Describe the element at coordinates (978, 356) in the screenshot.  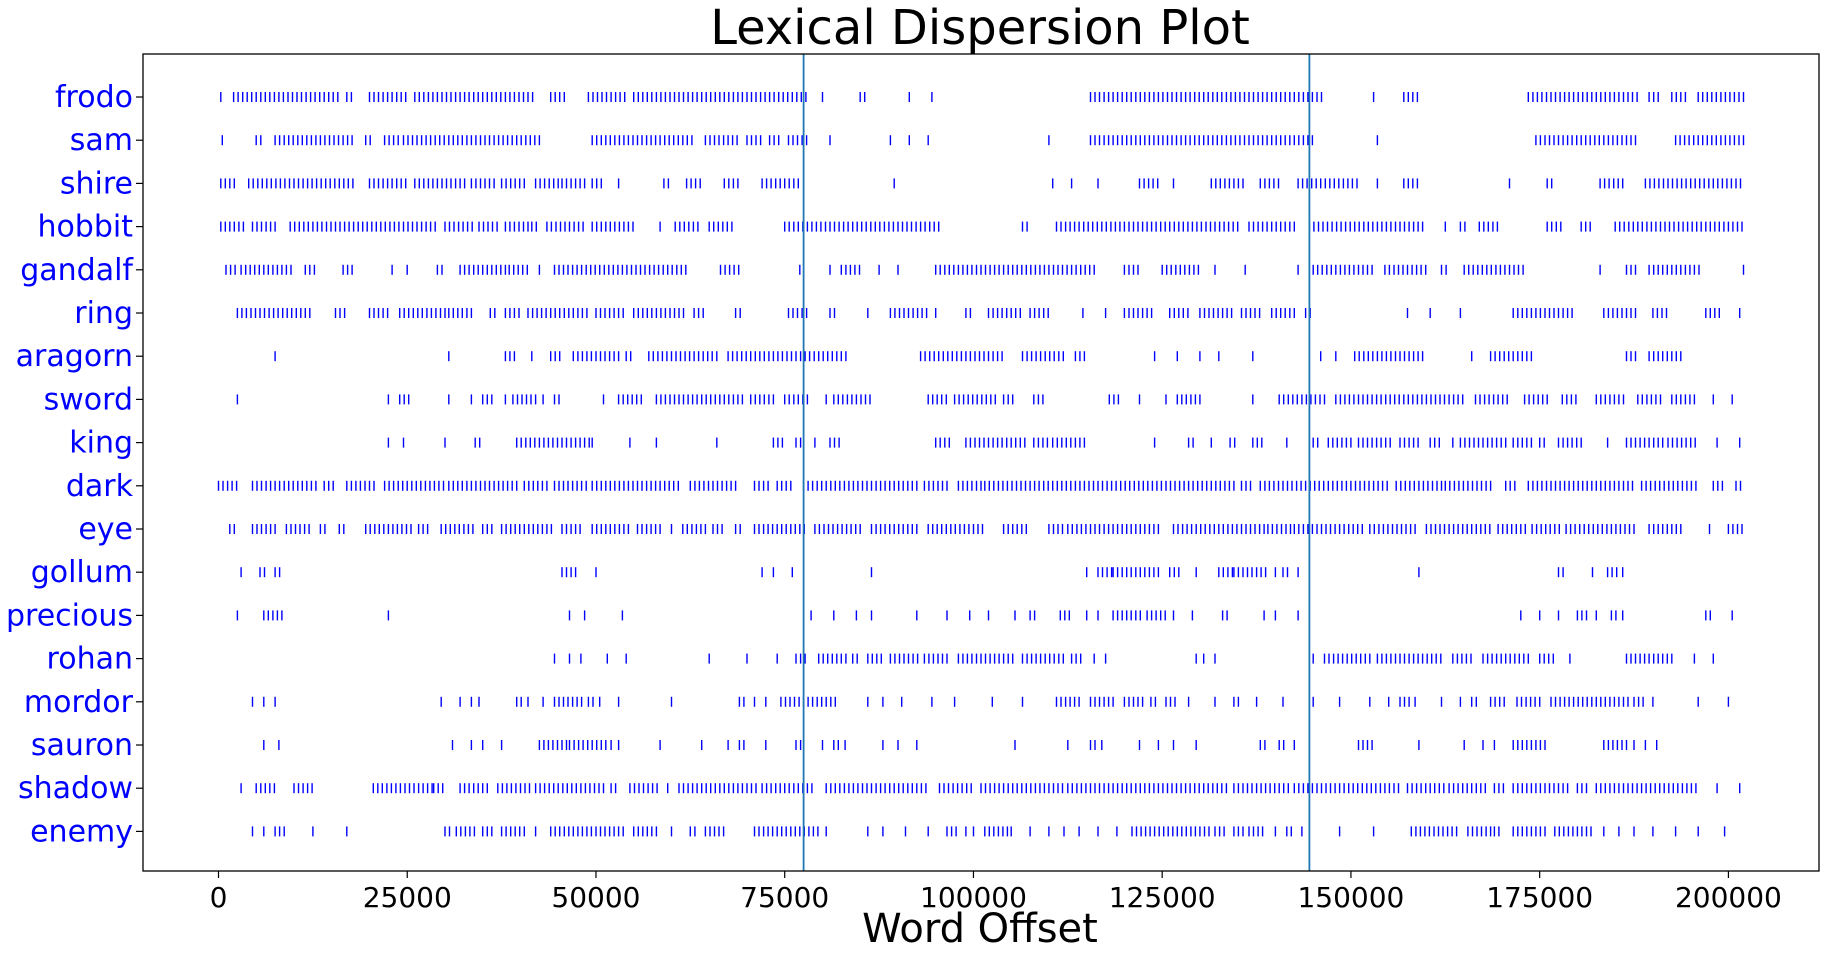
I see `series-aragorn` at that location.